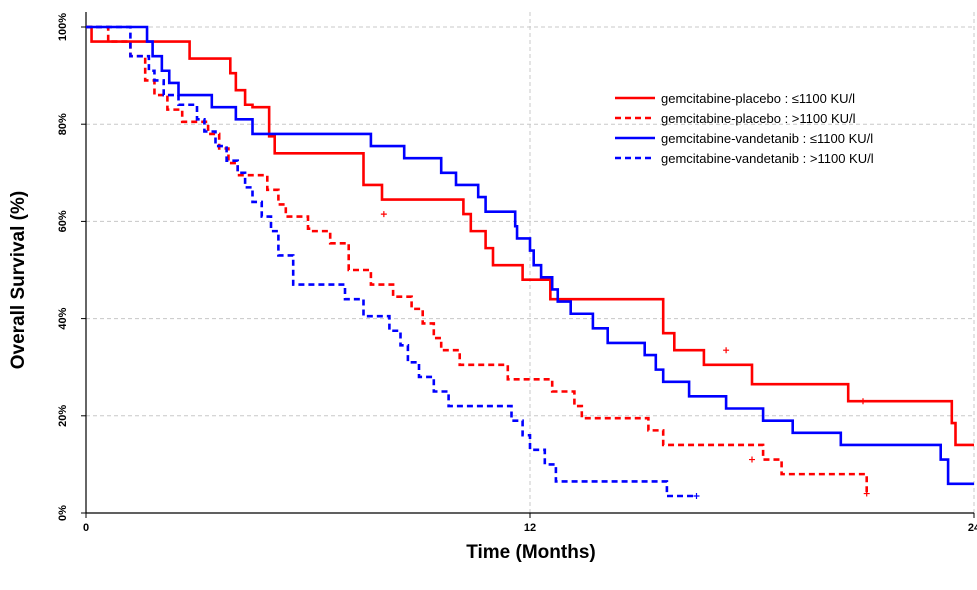 The image size is (977, 590). I want to click on legend-label-1: gemcitabine-placebo : ≤1100 KU/l, so click(758, 98).